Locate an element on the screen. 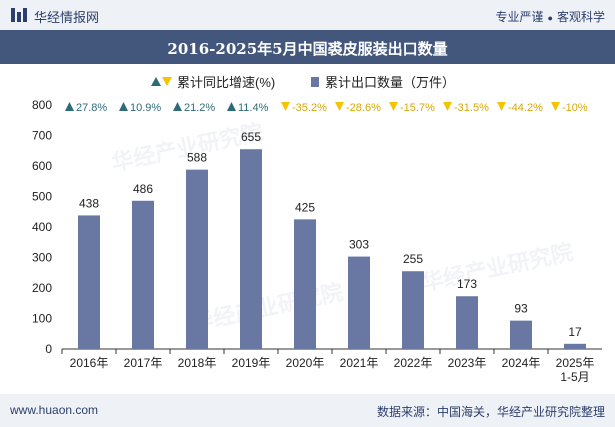 The width and height of the screenshot is (615, 427). y-tick-label: 500 is located at coordinates (42, 197).